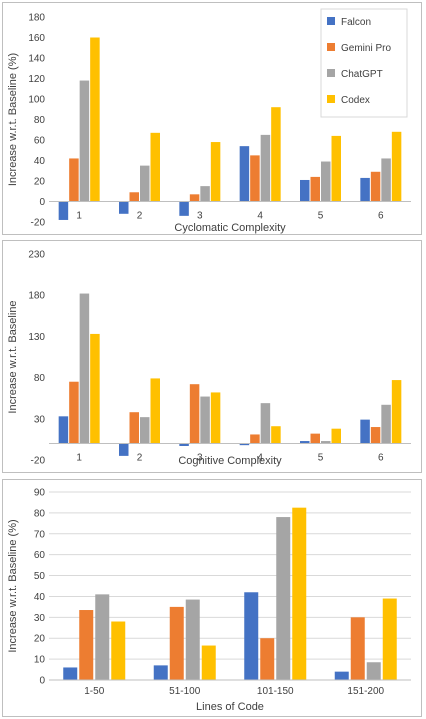 The image size is (426, 719). Describe the element at coordinates (36, 38) in the screenshot. I see `y-tick-label: 160` at that location.